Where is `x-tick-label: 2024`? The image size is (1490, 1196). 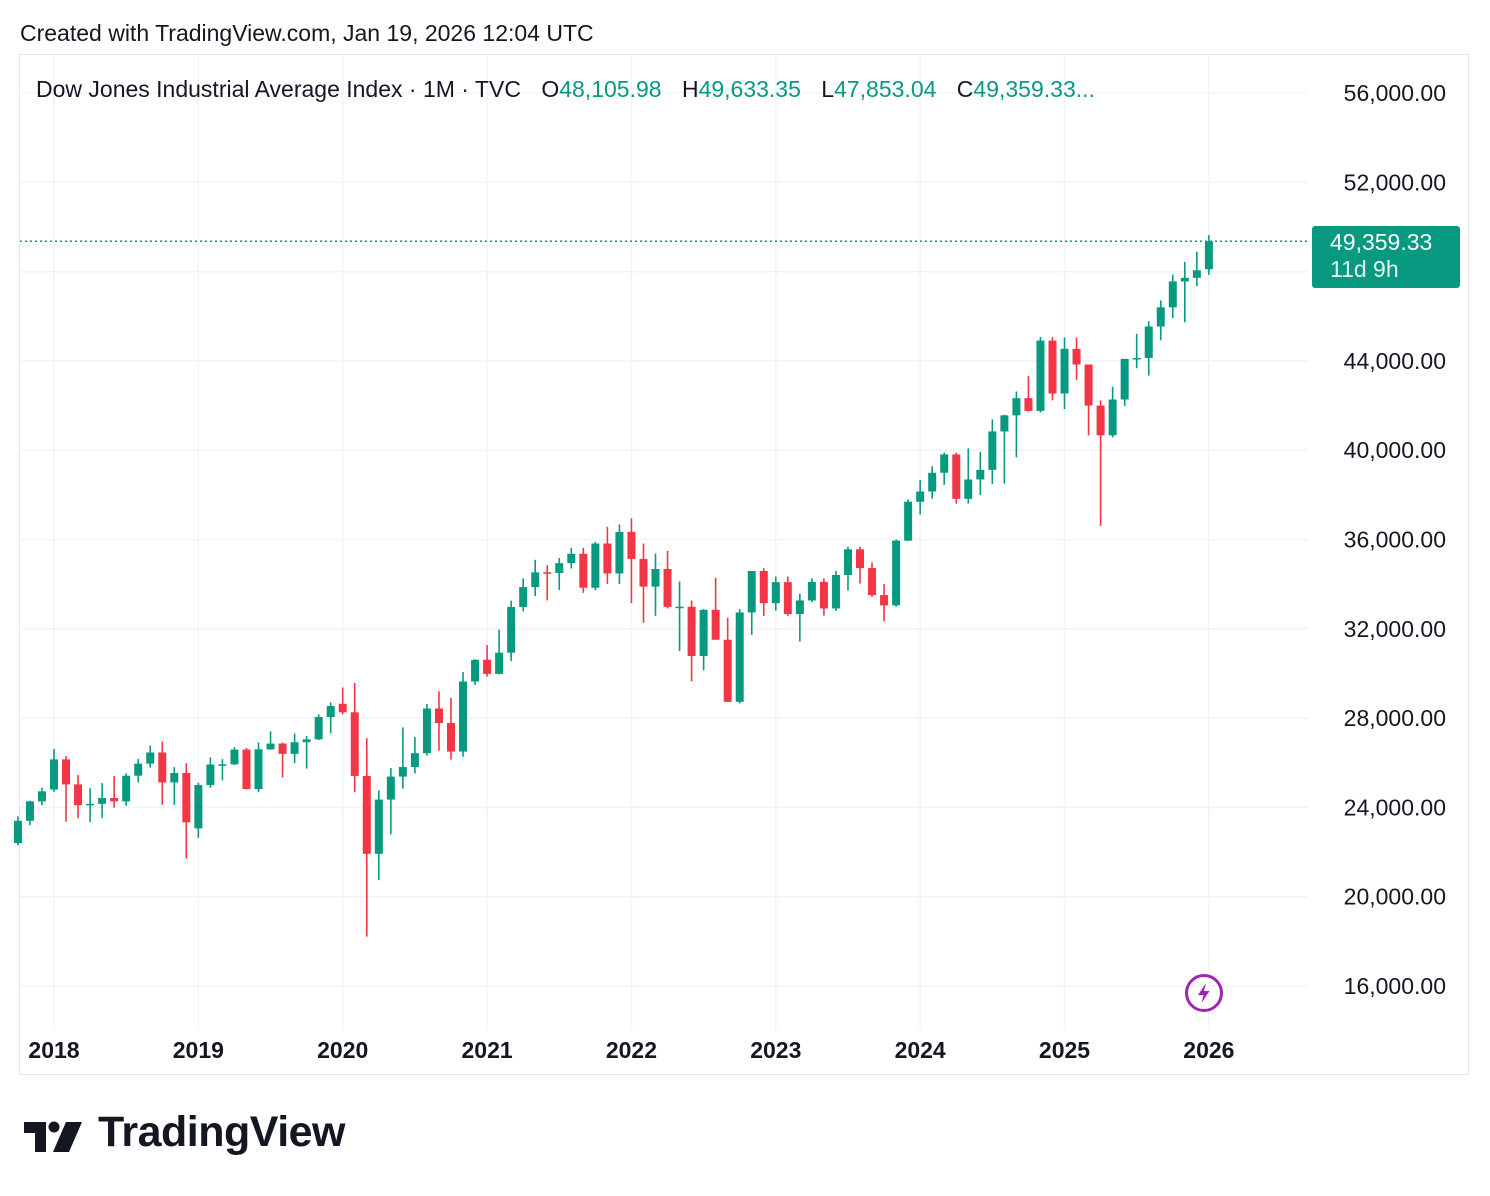
x-tick-label: 2024 is located at coordinates (920, 1050).